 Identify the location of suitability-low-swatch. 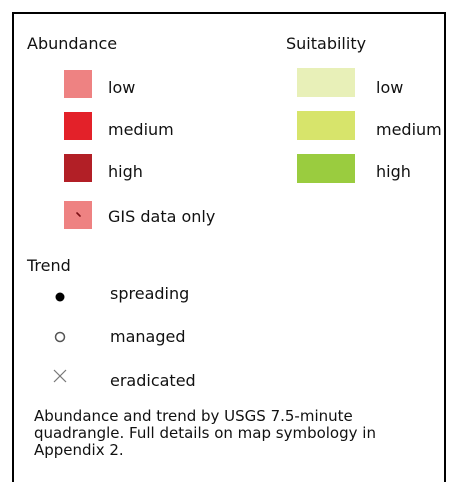
(326, 82).